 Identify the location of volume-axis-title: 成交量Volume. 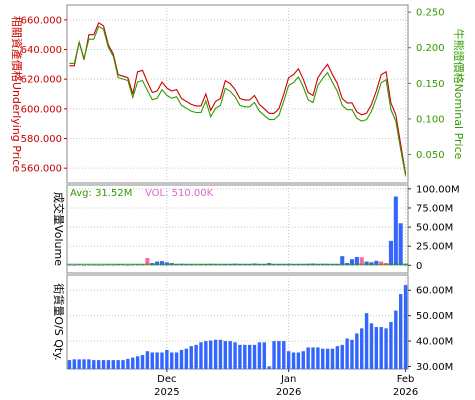
(59, 229).